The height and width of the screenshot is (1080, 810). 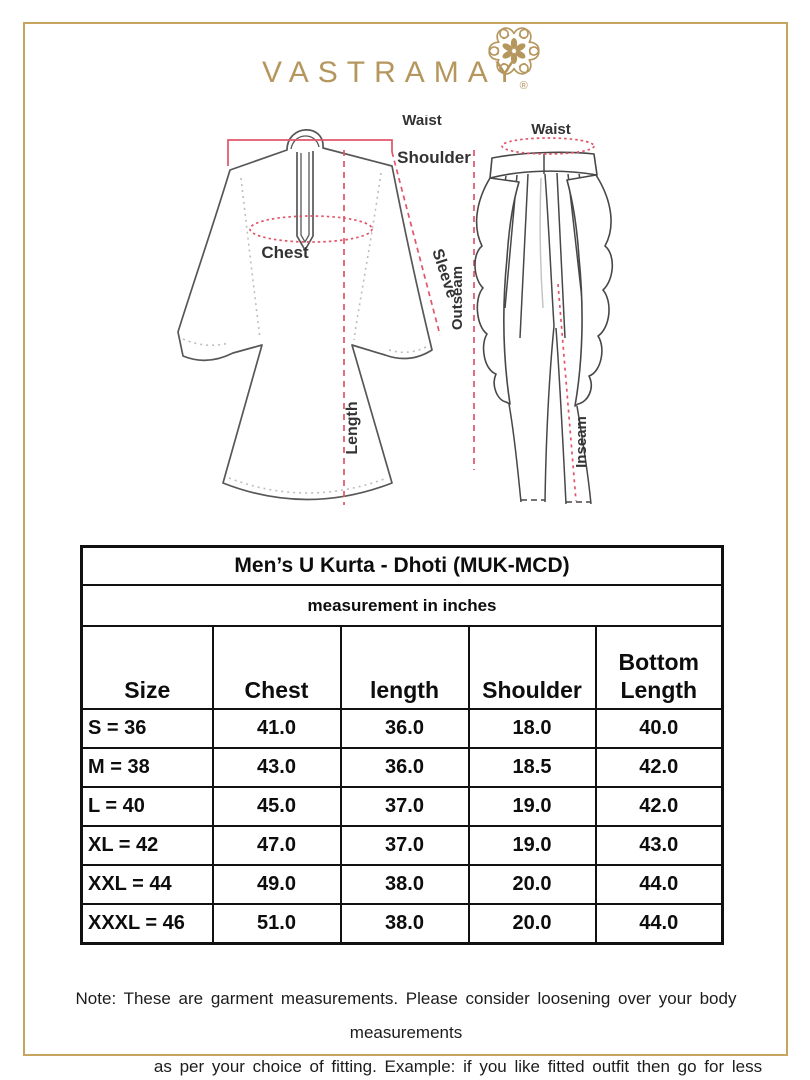 I want to click on column-header-length: length, so click(x=404, y=667).